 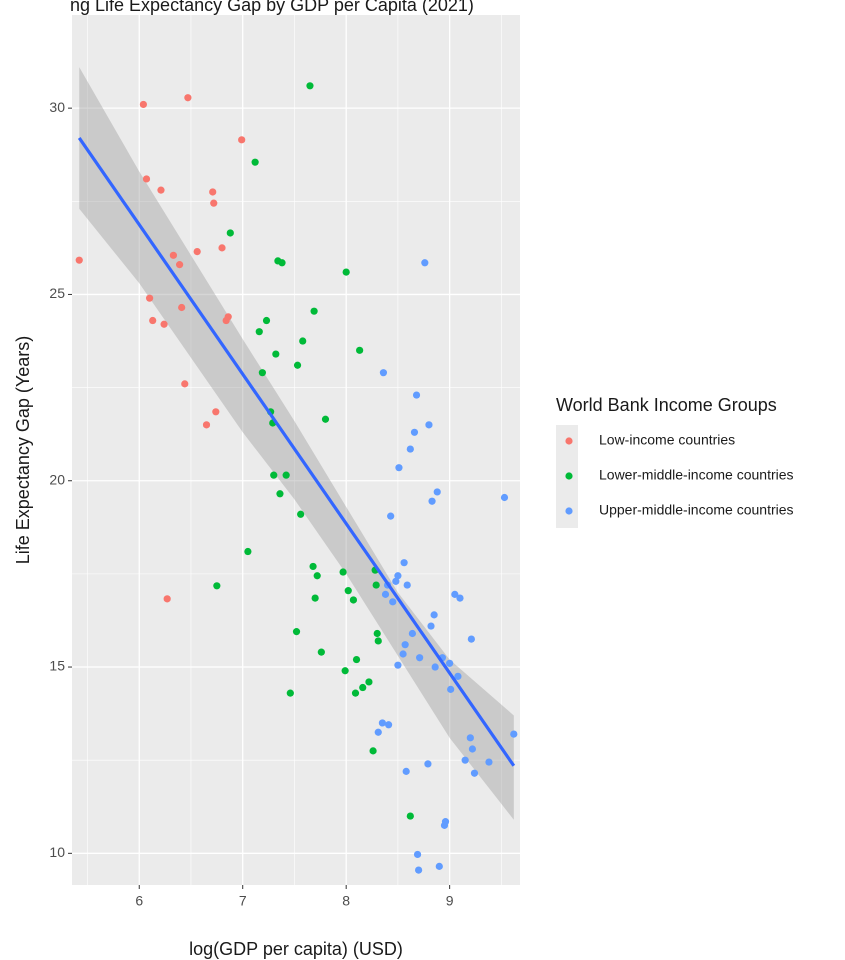 I want to click on x-axis-title: log(GDP per capita) (USD), so click(x=296, y=949).